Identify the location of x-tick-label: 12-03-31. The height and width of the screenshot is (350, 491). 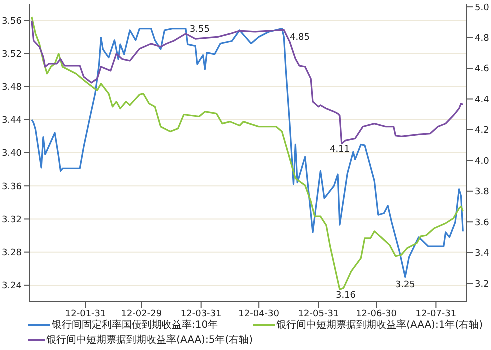
(201, 314).